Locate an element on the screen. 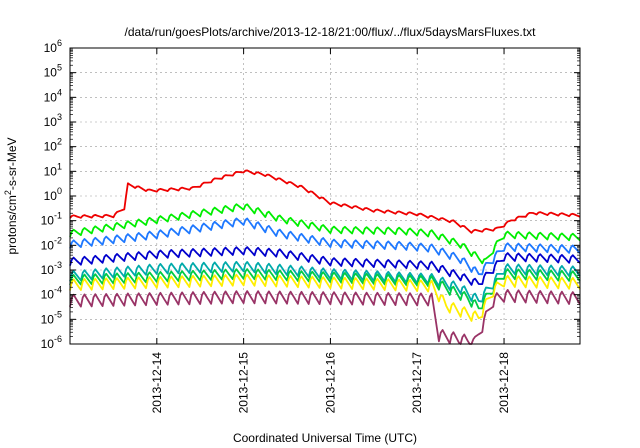 The width and height of the screenshot is (640, 448). y-tick-label: 10⁻⁶ is located at coordinates (51, 342).